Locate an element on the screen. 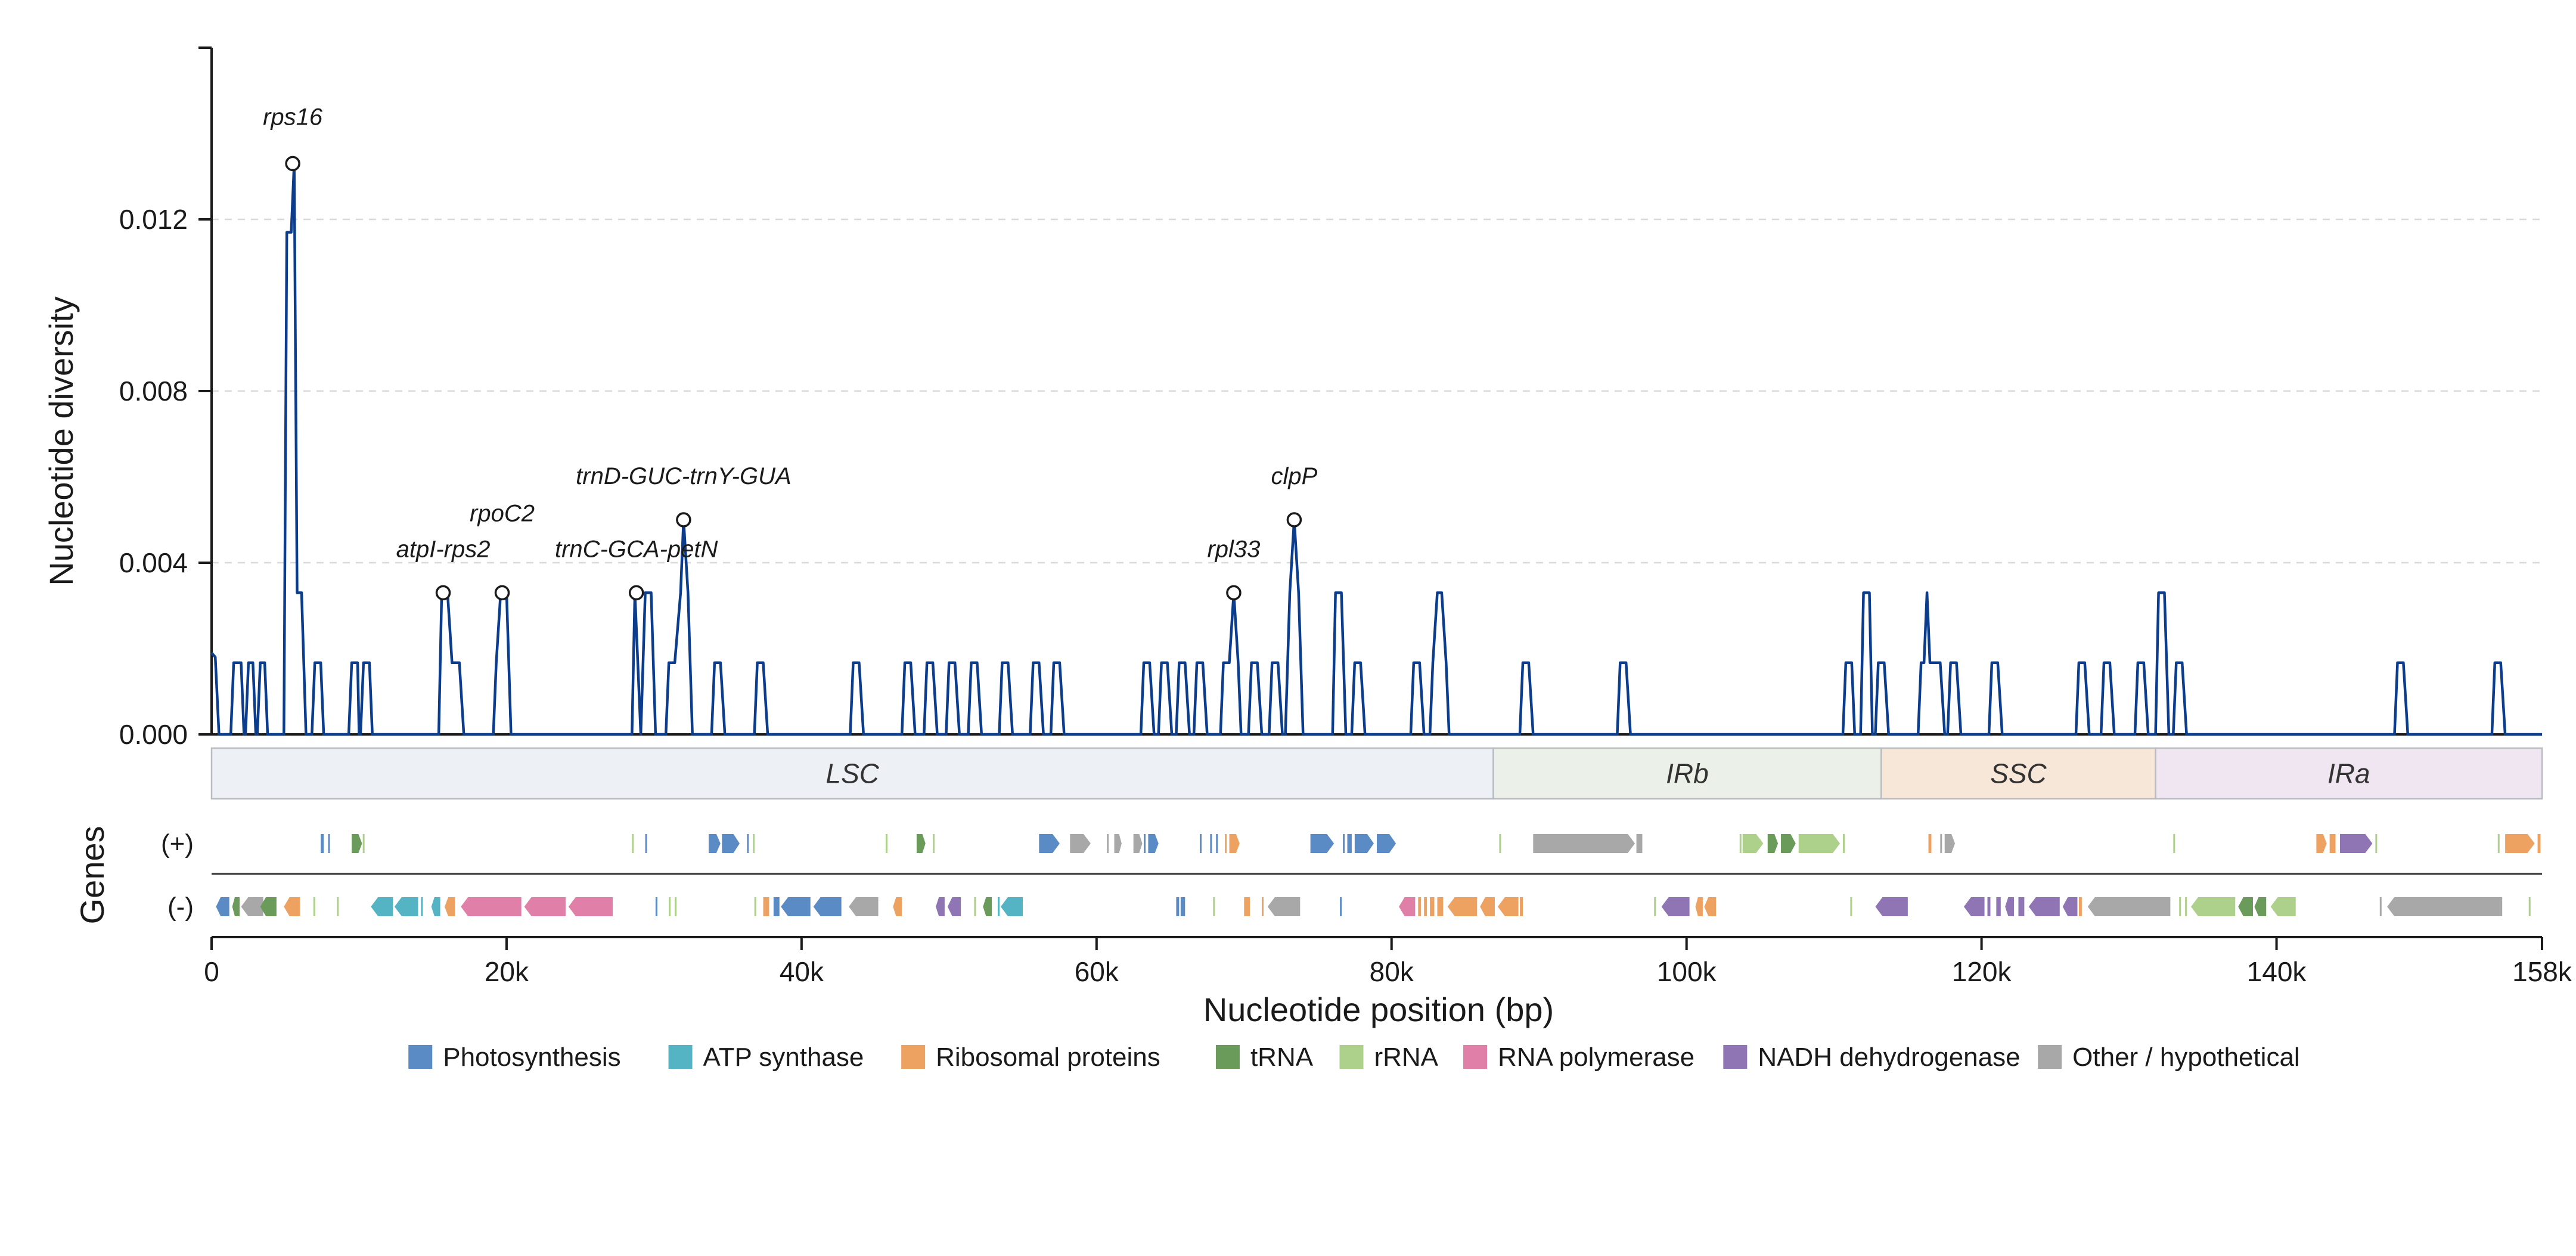 The height and width of the screenshot is (1256, 2576). region-label: IRa is located at coordinates (2348, 774).